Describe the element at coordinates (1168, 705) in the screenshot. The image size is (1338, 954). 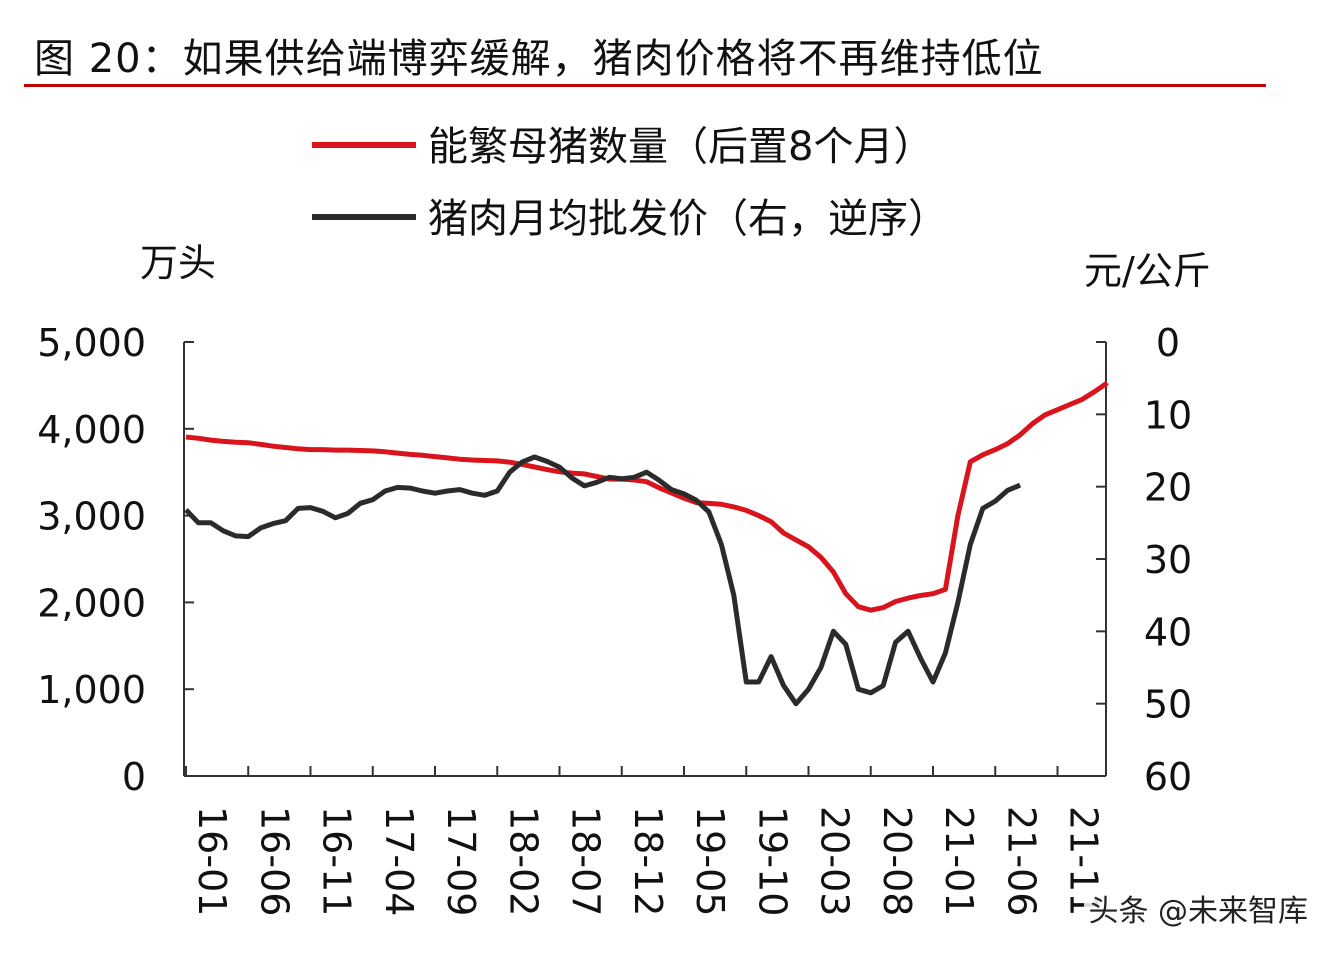
I see `right-tick-label: 50` at that location.